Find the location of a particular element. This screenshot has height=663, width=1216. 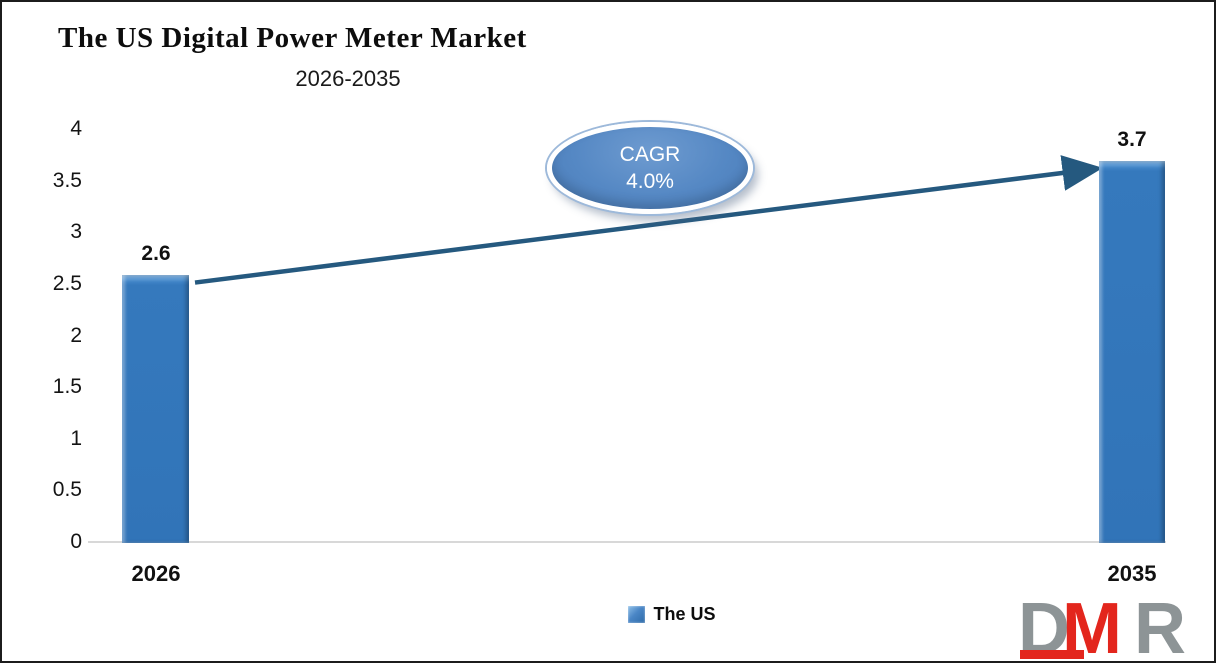

y-axis-tick-label: 0.5 is located at coordinates (67, 490).